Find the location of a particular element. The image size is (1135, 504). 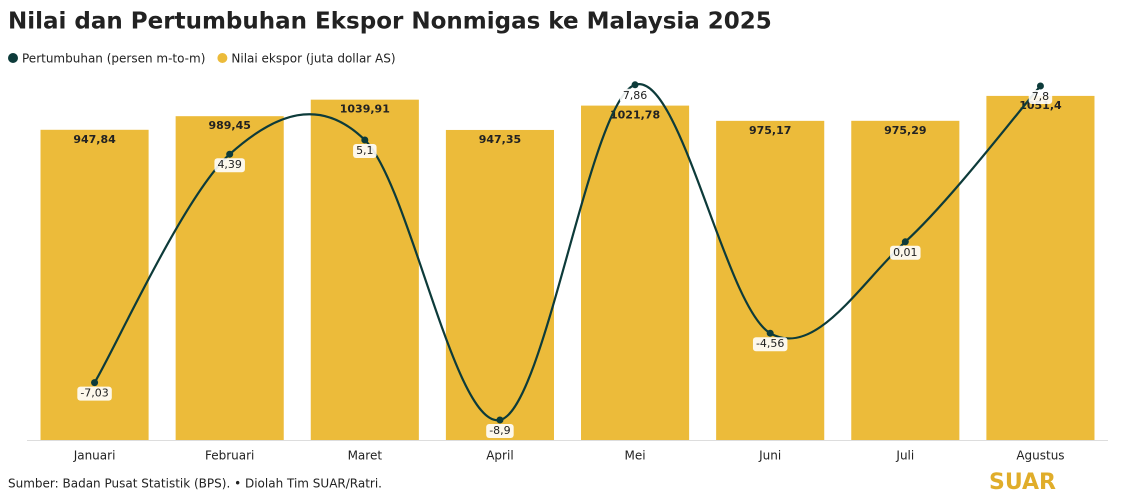

x-tick-label: Februari is located at coordinates (229, 456).